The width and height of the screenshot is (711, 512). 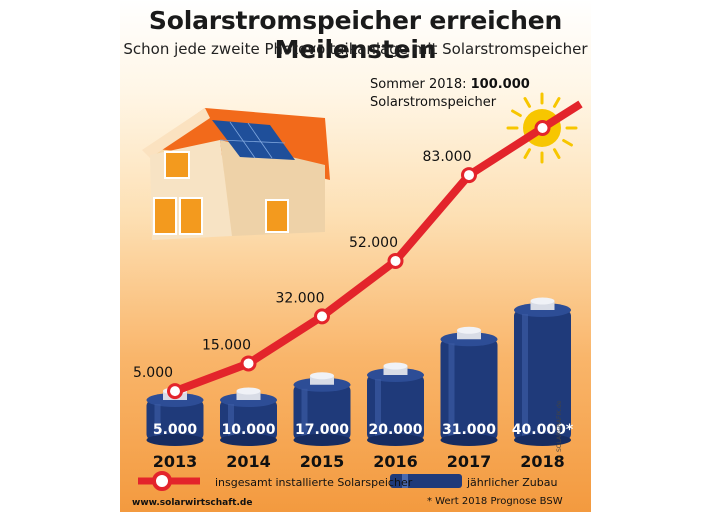 I want to click on x-tick-label: 2014, so click(x=248, y=461).